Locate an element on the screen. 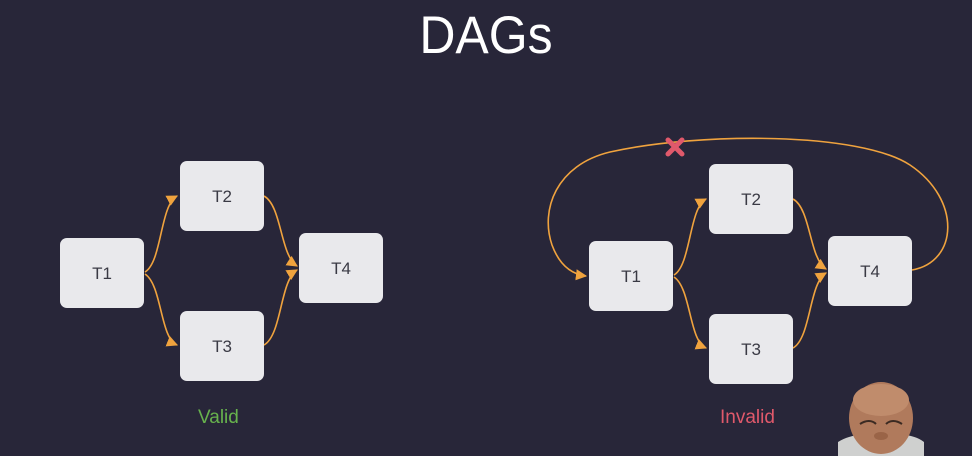  presenter-video-thumbnail is located at coordinates (881, 418).